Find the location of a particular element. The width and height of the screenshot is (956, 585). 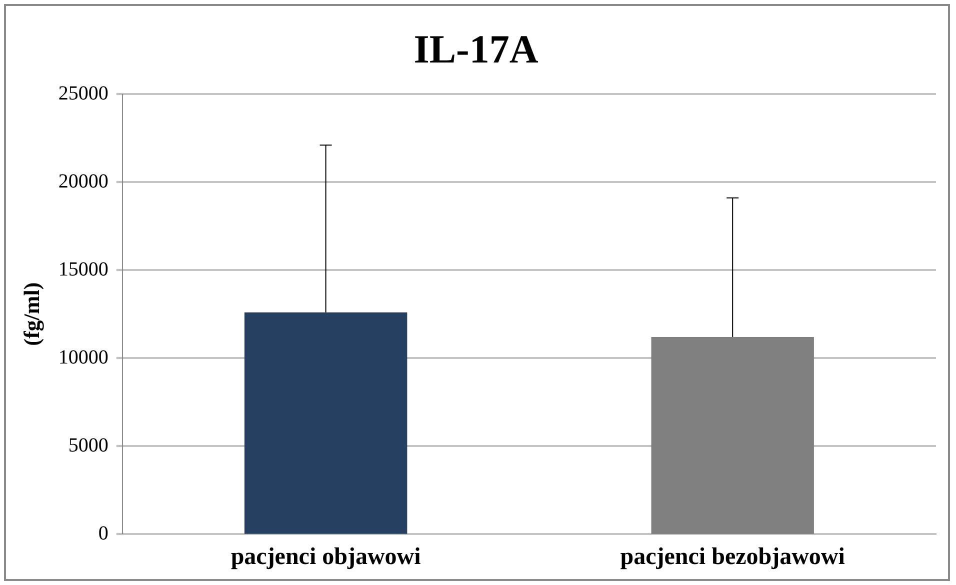

y-tick-label: 10000 is located at coordinates (83, 357).